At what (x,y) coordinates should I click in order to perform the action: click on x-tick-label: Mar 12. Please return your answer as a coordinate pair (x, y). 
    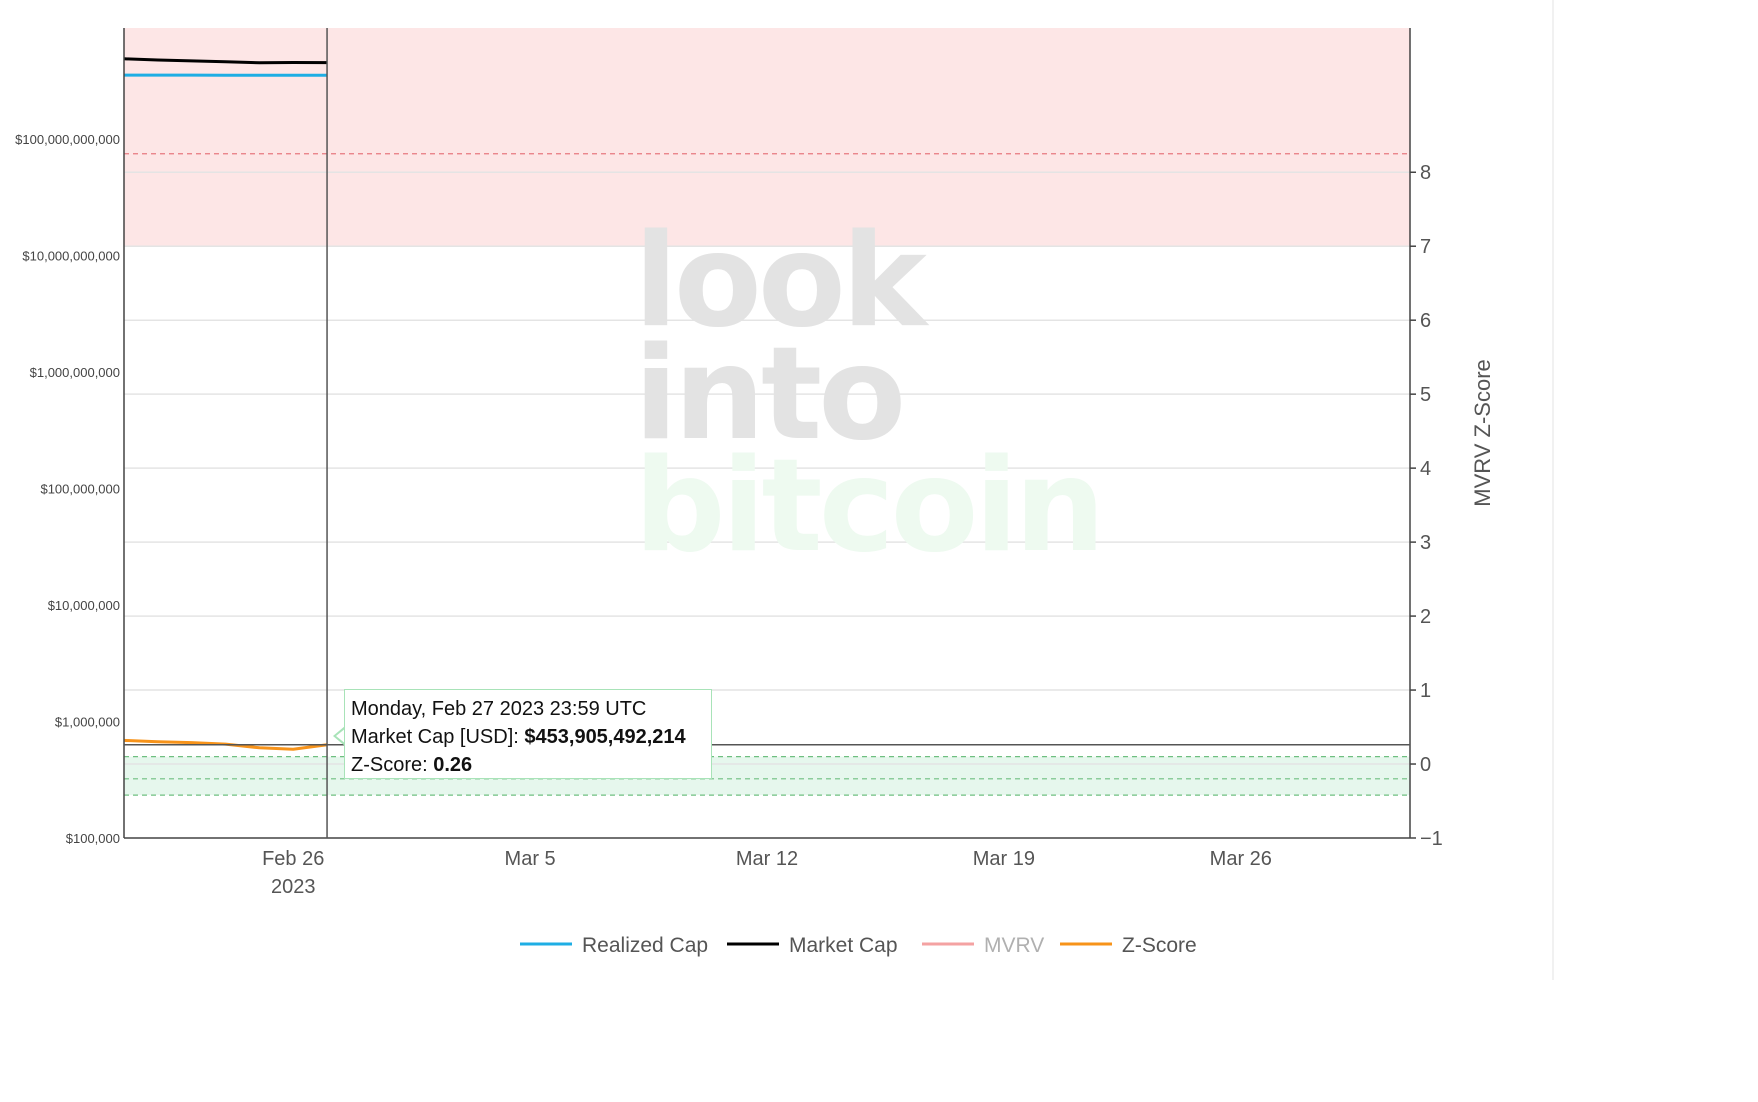
    Looking at the image, I should click on (767, 859).